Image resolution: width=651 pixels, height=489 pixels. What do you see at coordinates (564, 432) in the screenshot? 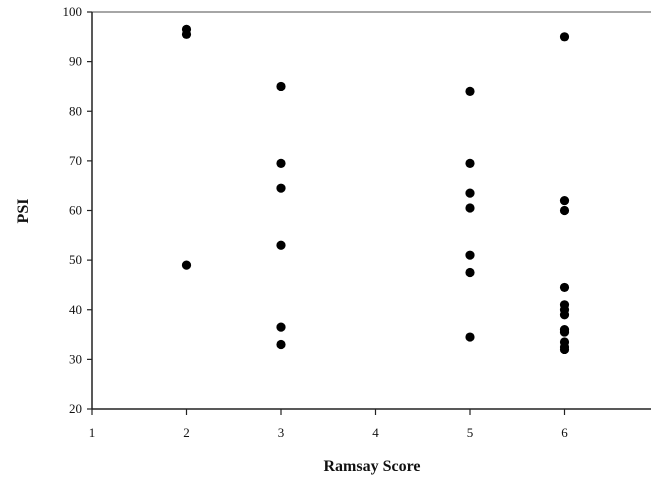
I see `x-tick-label: 6` at bounding box center [564, 432].